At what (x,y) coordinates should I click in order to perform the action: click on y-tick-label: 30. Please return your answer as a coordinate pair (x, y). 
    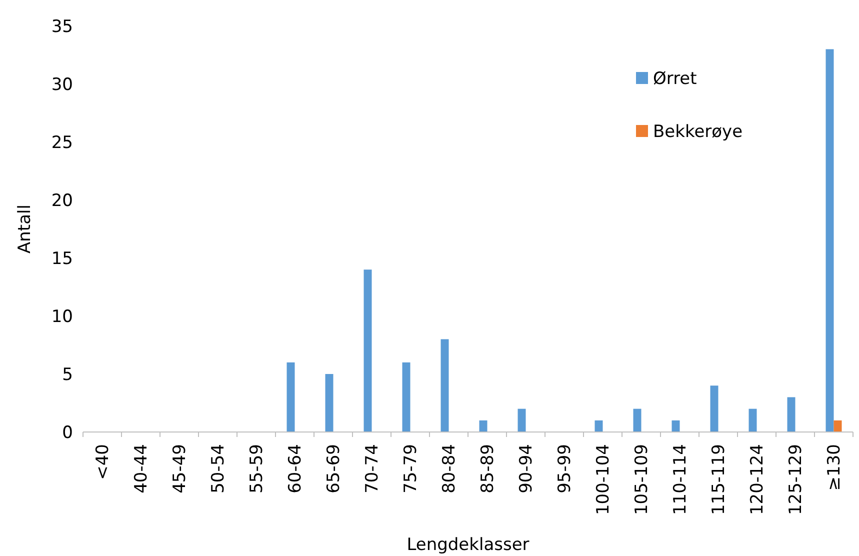
    Looking at the image, I should click on (62, 84).